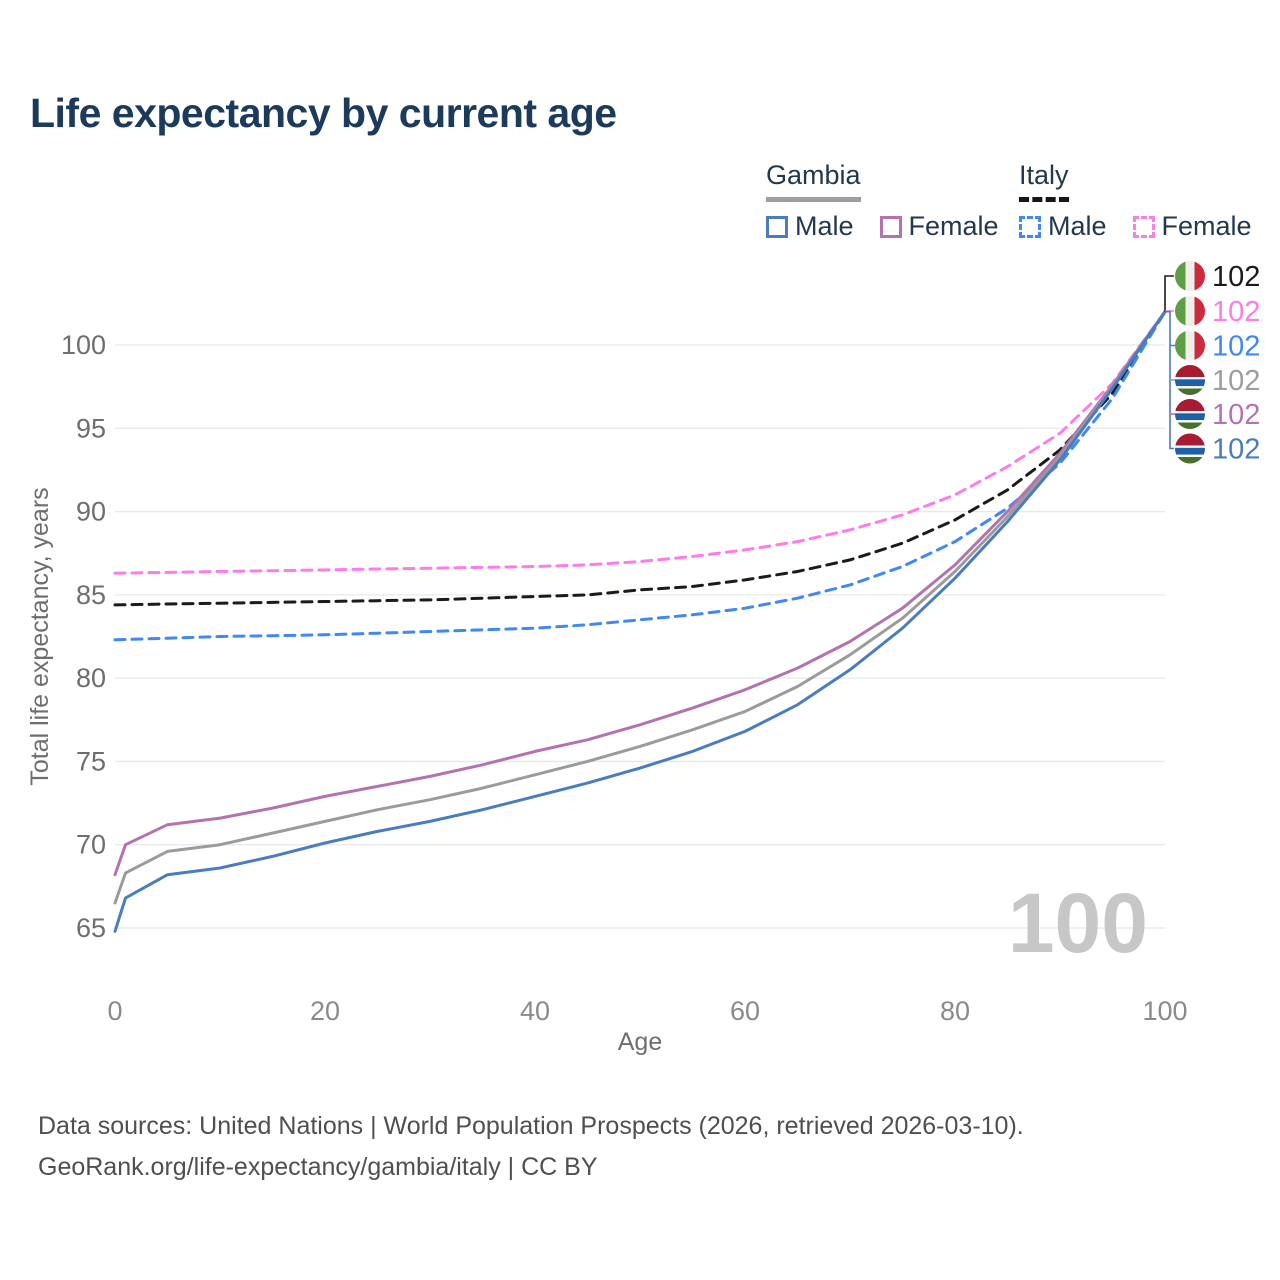 The image size is (1280, 1280). What do you see at coordinates (1236, 381) in the screenshot?
I see `end-label-gambia-both-sexes: 102` at bounding box center [1236, 381].